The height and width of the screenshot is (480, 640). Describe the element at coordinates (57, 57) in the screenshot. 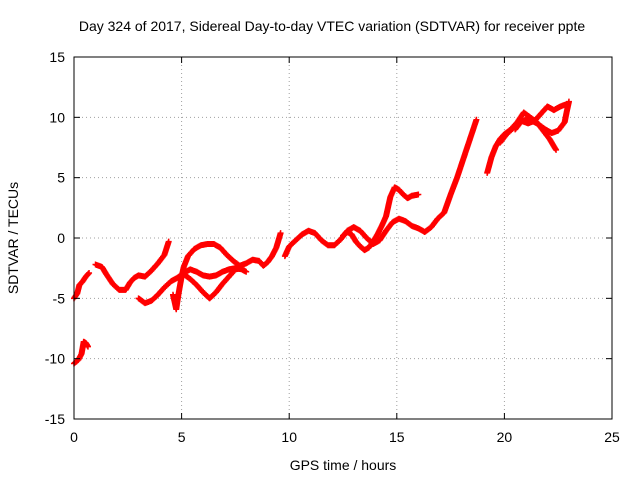

I see `y-tick-label: 15` at that location.